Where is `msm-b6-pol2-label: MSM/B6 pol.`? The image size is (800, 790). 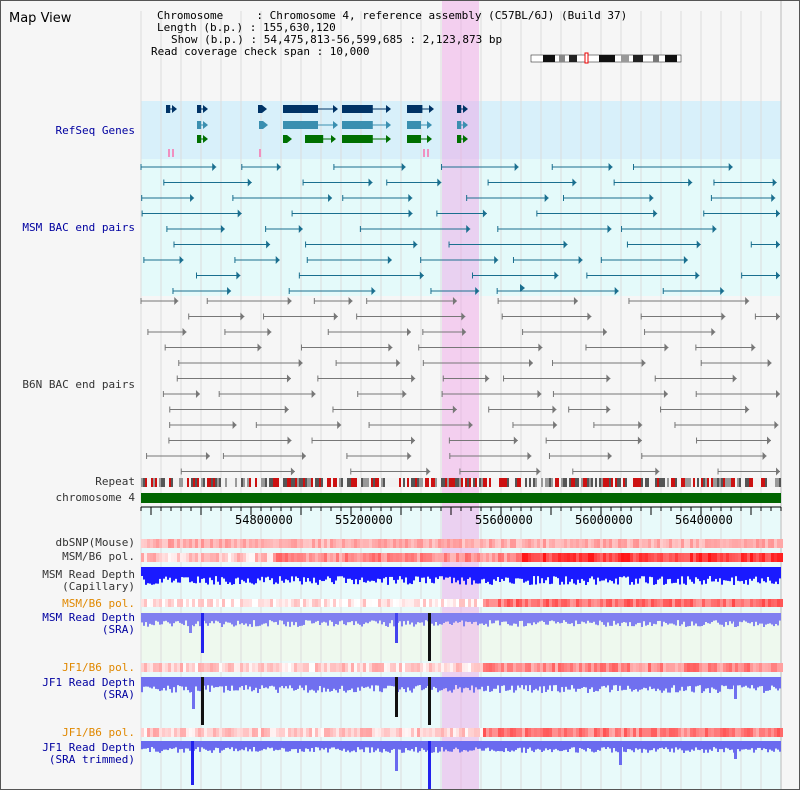
msm-b6-pol2-label: MSM/B6 pol. is located at coordinates (98, 603).